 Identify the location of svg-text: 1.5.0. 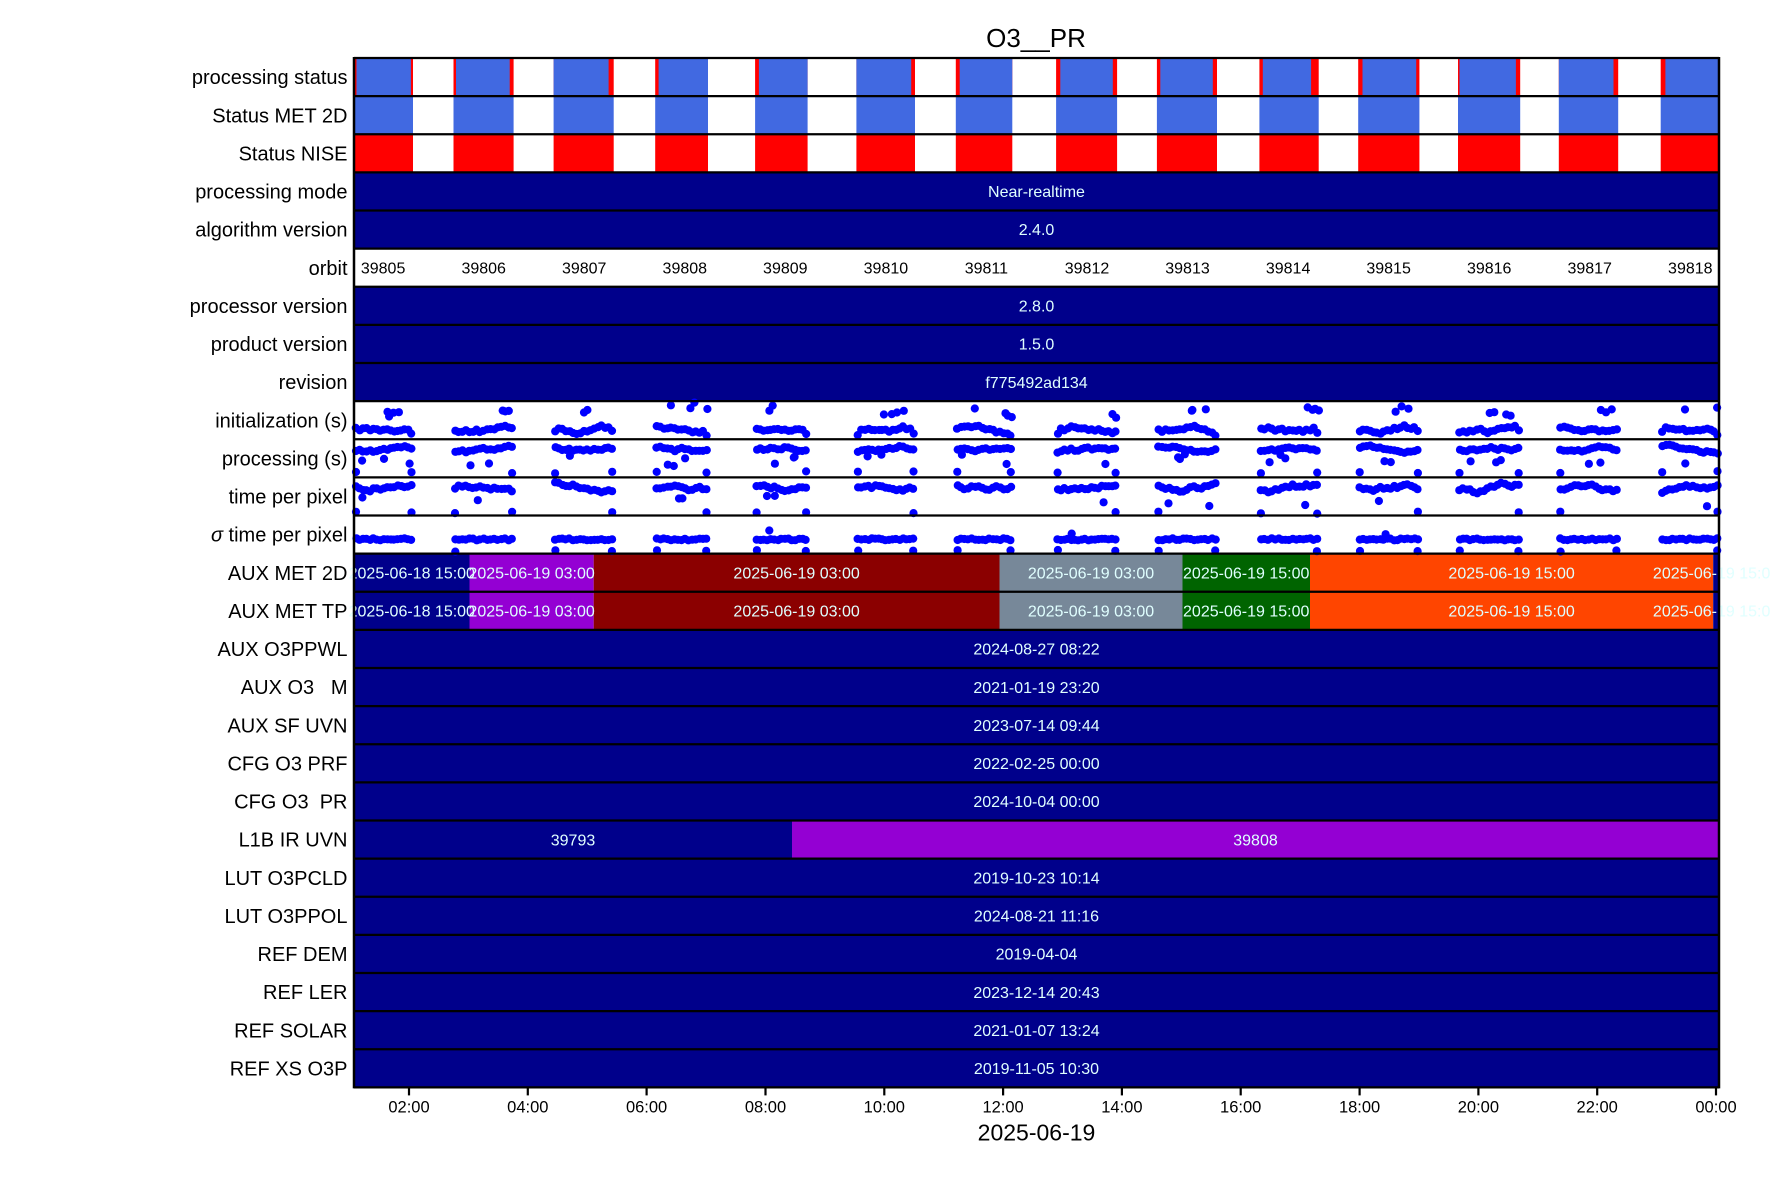
(1037, 345).